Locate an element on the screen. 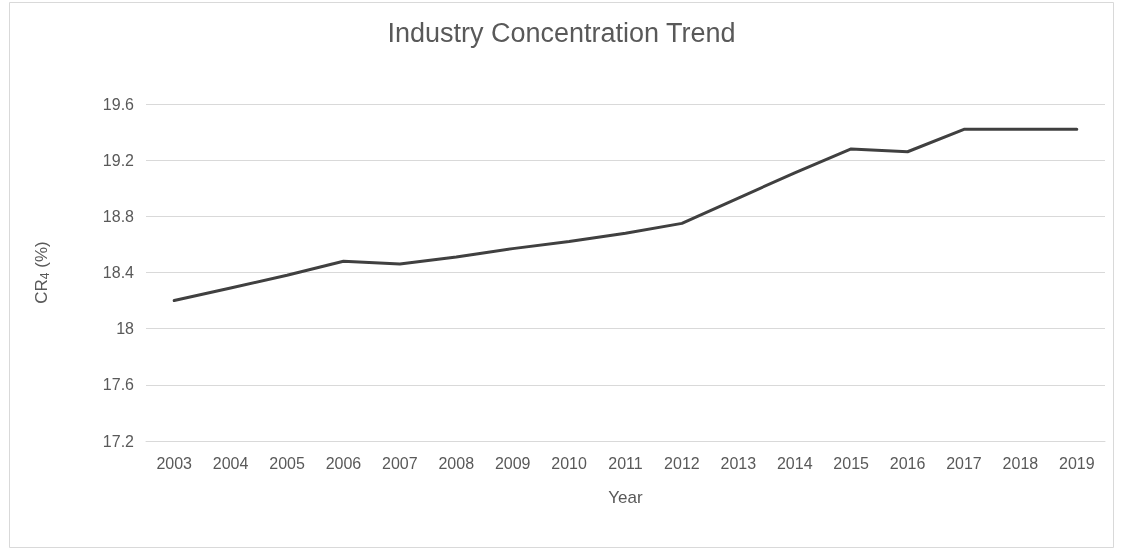 The width and height of the screenshot is (1123, 552). x-tick-label: 2014 is located at coordinates (794, 463).